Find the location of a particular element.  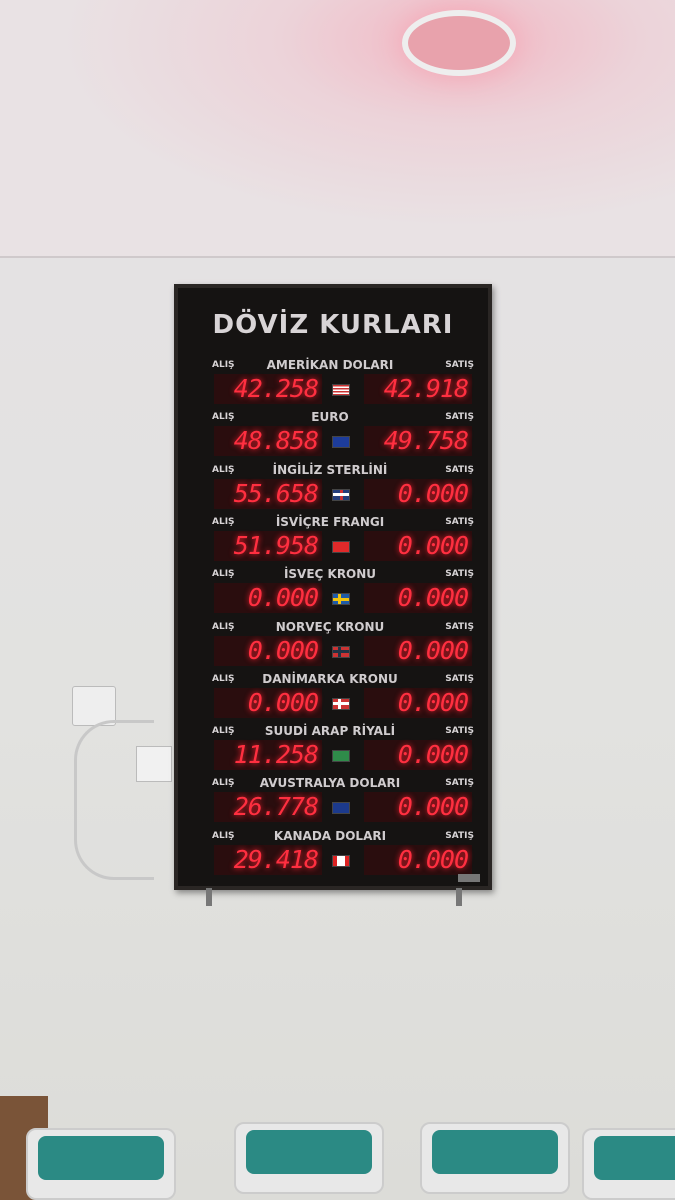

dk-flag-icon is located at coordinates (341, 703).